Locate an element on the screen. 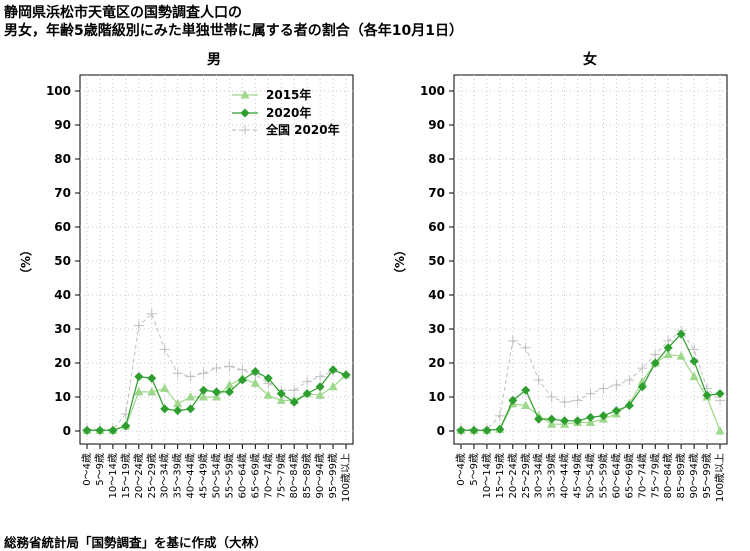  x-tick-label: 100歳以上 is located at coordinates (720, 477).